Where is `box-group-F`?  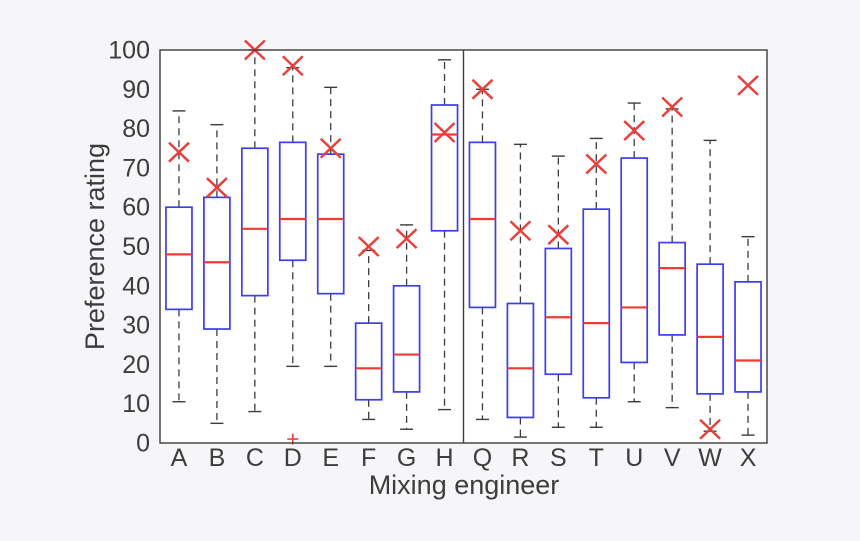 box-group-F is located at coordinates (368, 335).